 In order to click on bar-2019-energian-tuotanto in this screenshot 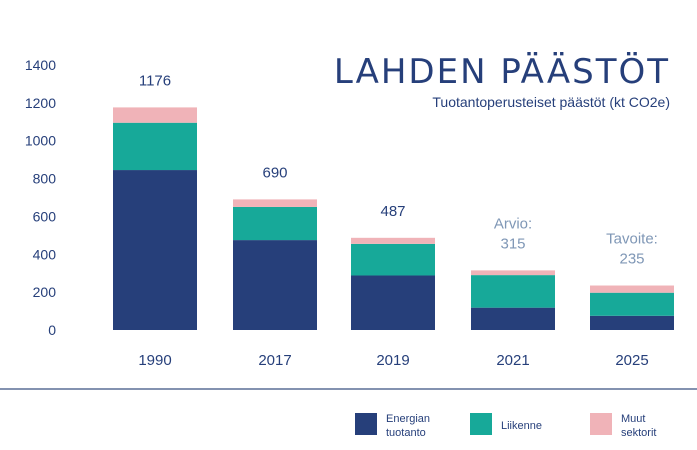, I will do `click(393, 302)`.